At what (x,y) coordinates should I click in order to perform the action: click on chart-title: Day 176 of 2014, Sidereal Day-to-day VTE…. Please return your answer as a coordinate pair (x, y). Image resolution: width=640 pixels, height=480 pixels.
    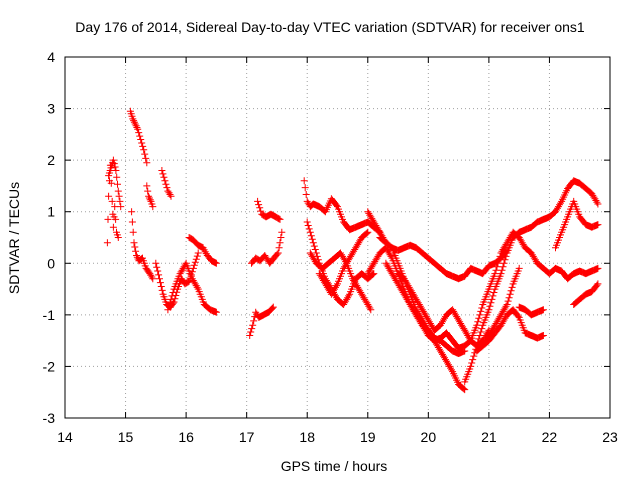
    Looking at the image, I should click on (330, 27).